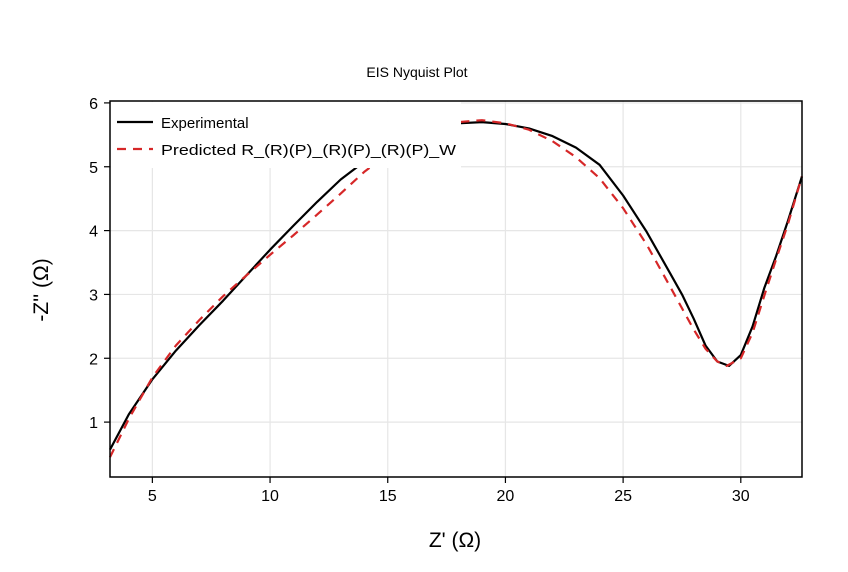  I want to click on legend-background, so click(286, 135).